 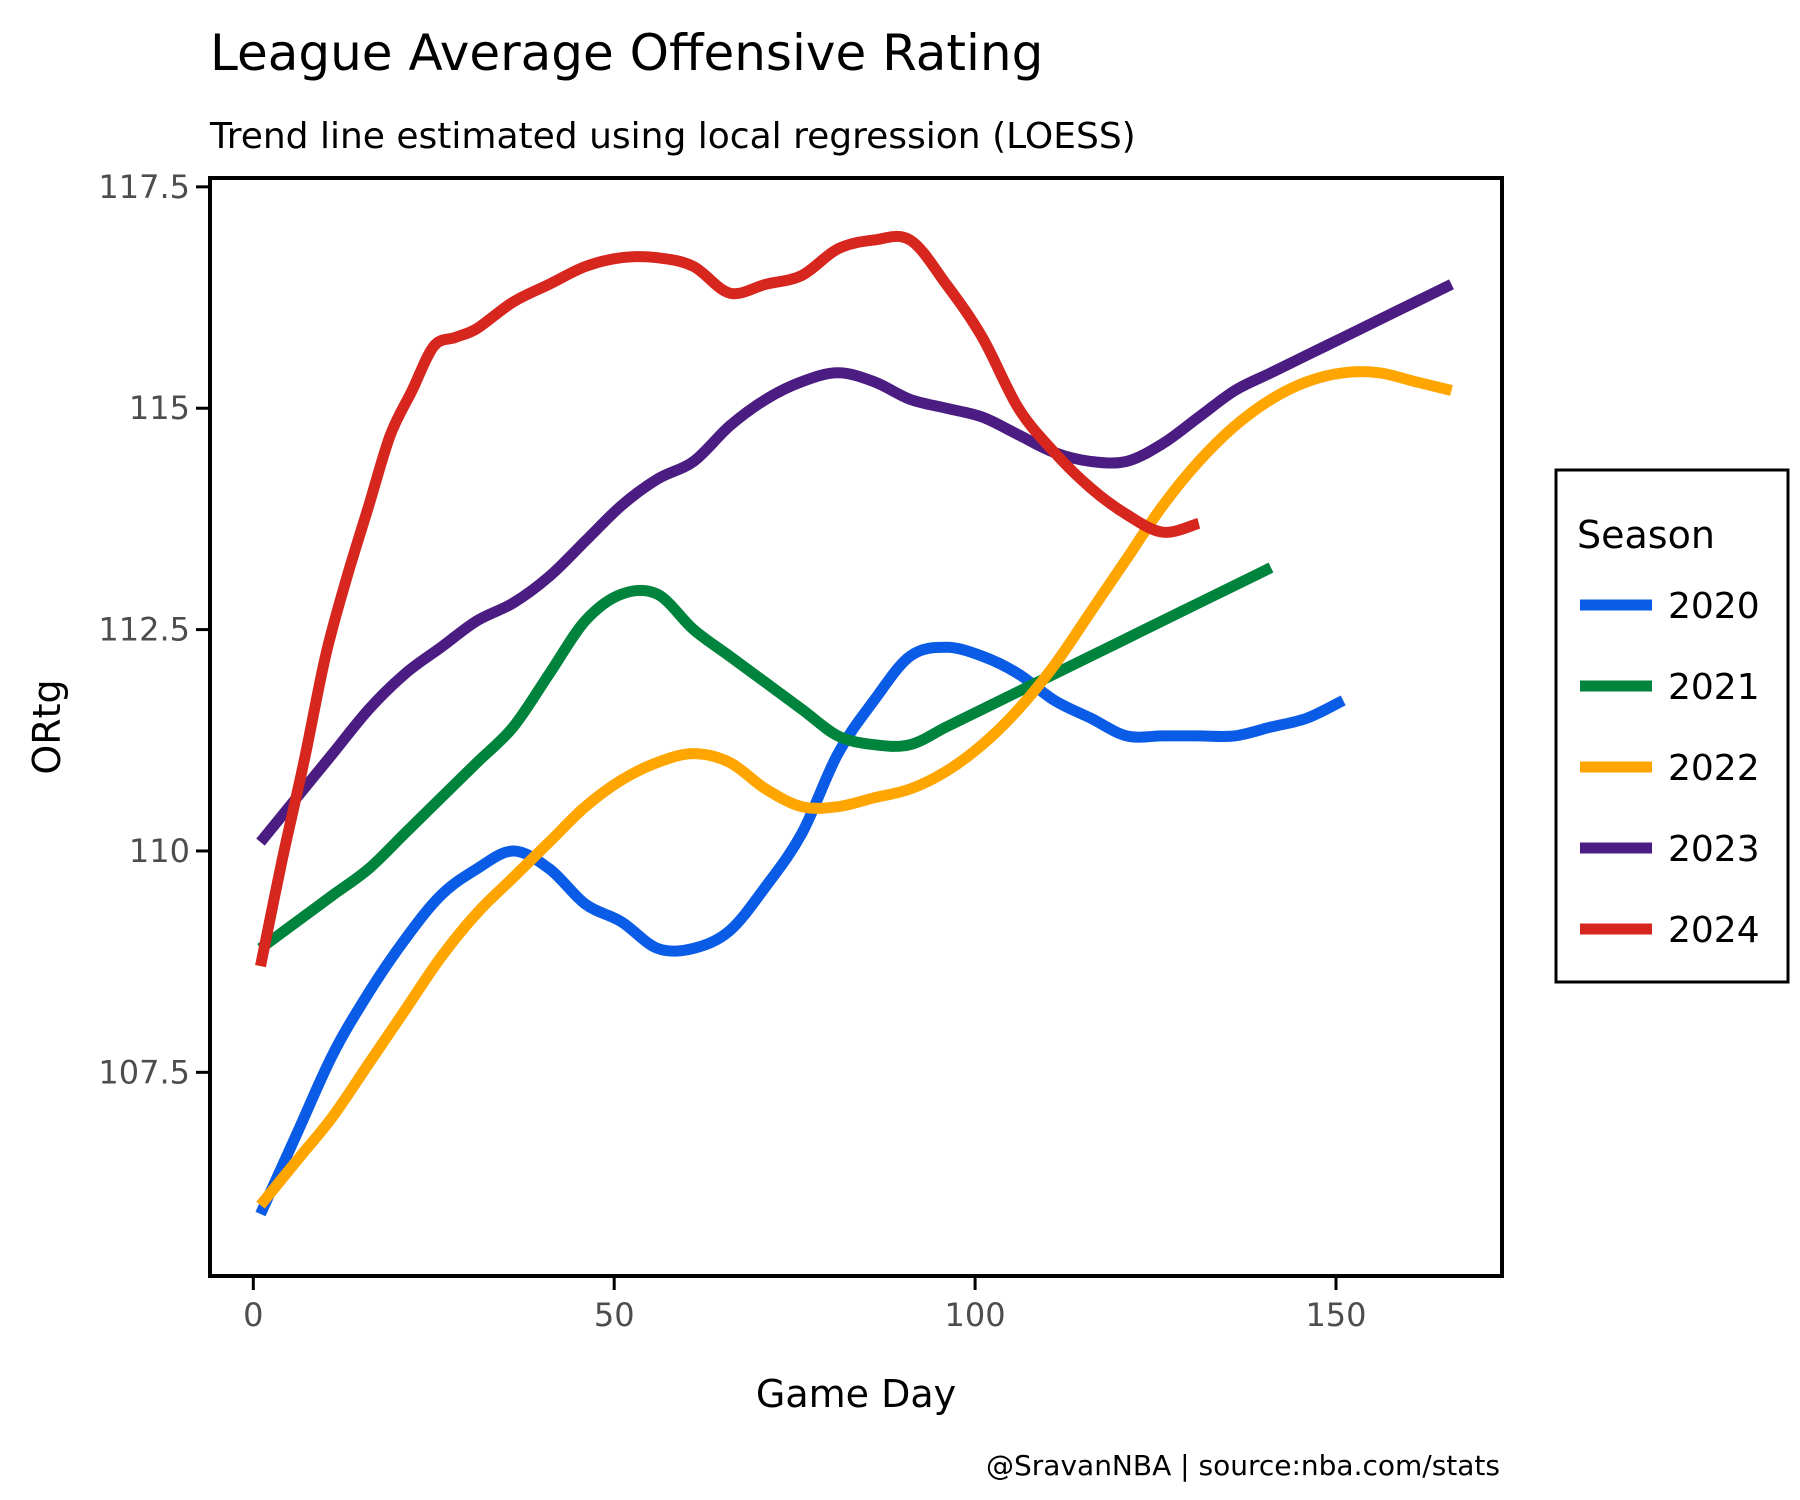 What do you see at coordinates (144, 187) in the screenshot?
I see `y-tick-label: 117.5` at bounding box center [144, 187].